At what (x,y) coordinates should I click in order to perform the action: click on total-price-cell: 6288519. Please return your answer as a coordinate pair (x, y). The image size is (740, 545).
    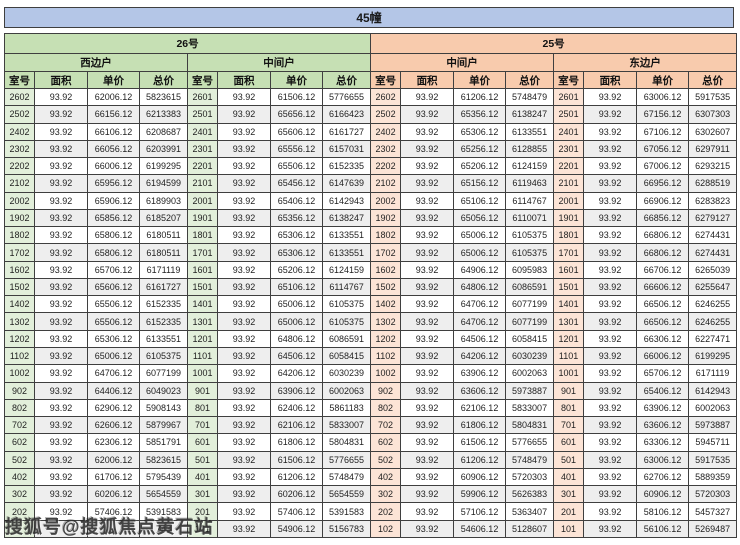
    Looking at the image, I should click on (713, 183).